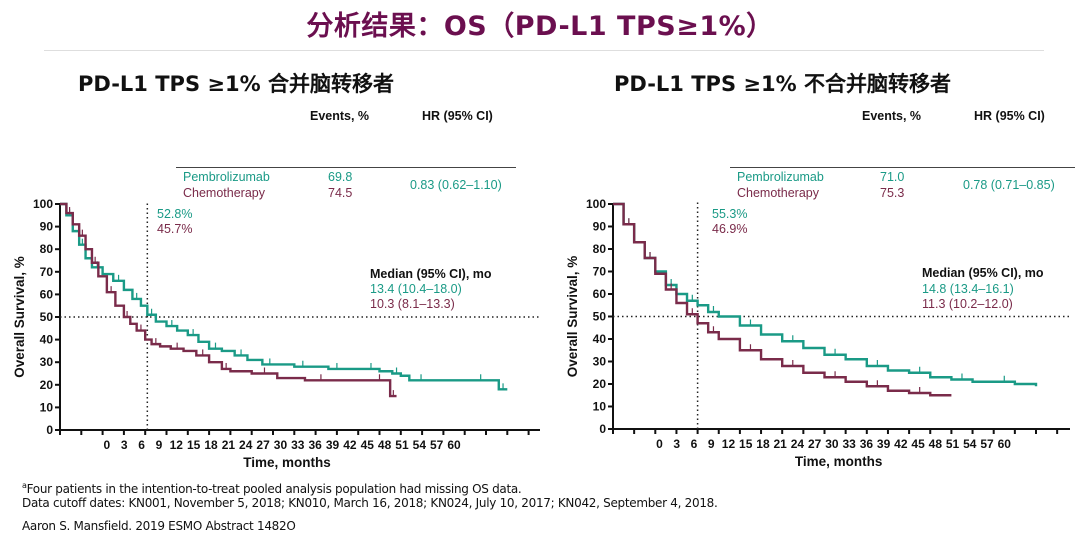 This screenshot has width=1080, height=539. Describe the element at coordinates (892, 193) in the screenshot. I see `events-chemotherapy: 75.3` at that location.